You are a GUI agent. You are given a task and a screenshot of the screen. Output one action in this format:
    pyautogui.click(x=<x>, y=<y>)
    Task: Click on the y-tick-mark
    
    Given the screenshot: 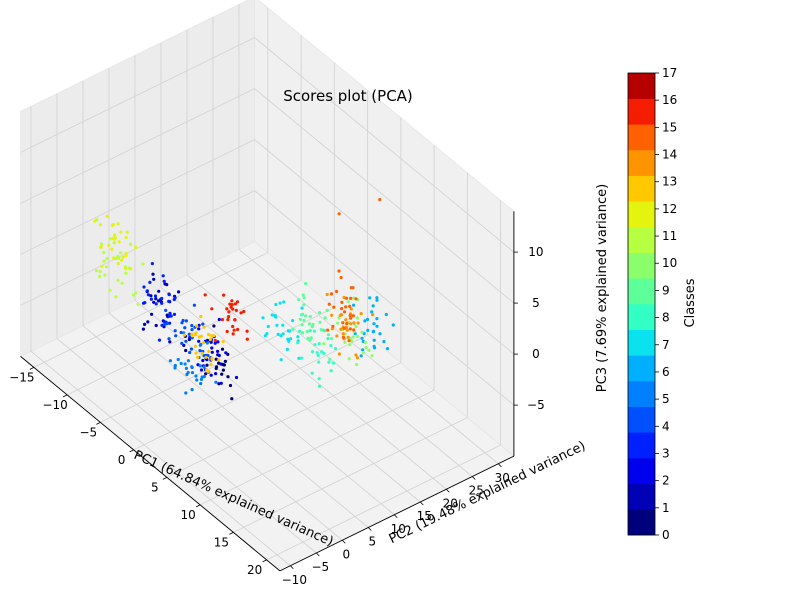 What is the action you would take?
    pyautogui.click(x=474, y=478)
    